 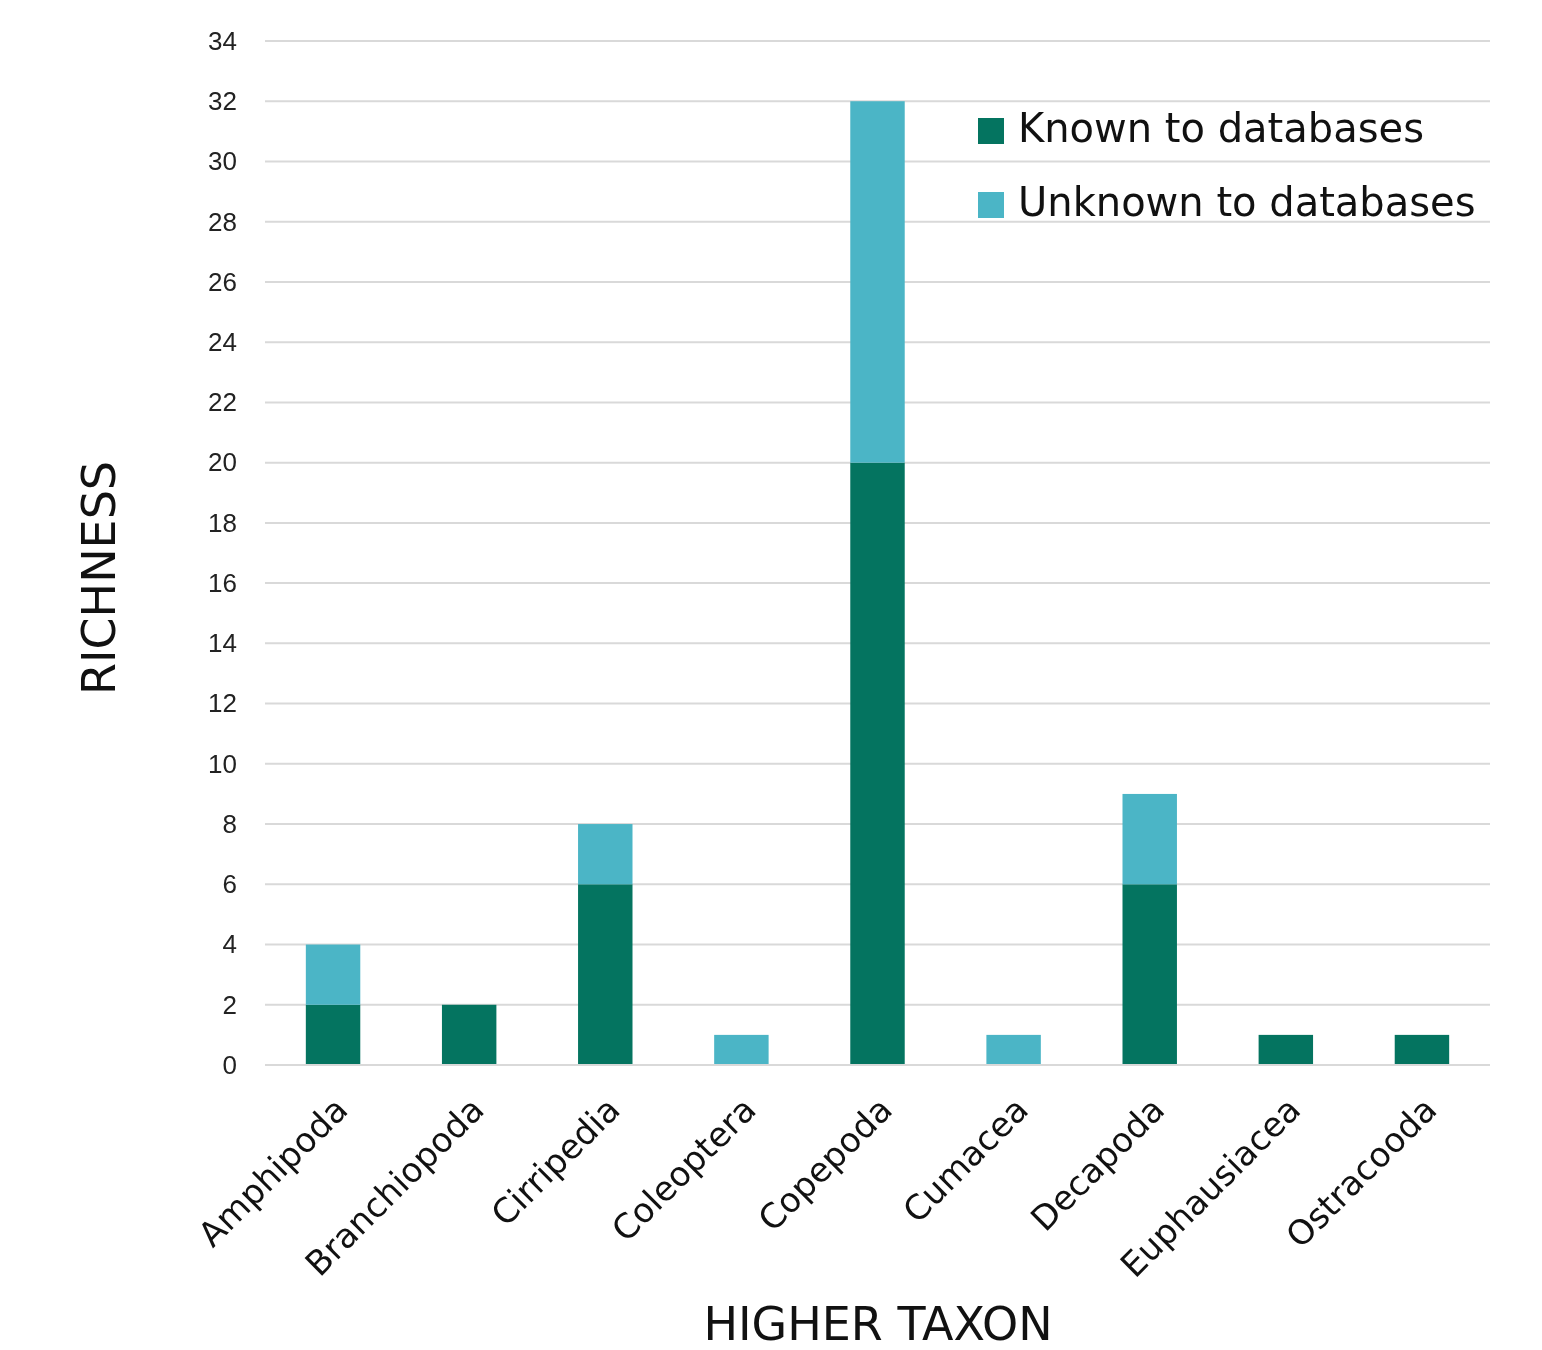 I want to click on x-axis-title: HIGHER TAXON, so click(x=878, y=1323).